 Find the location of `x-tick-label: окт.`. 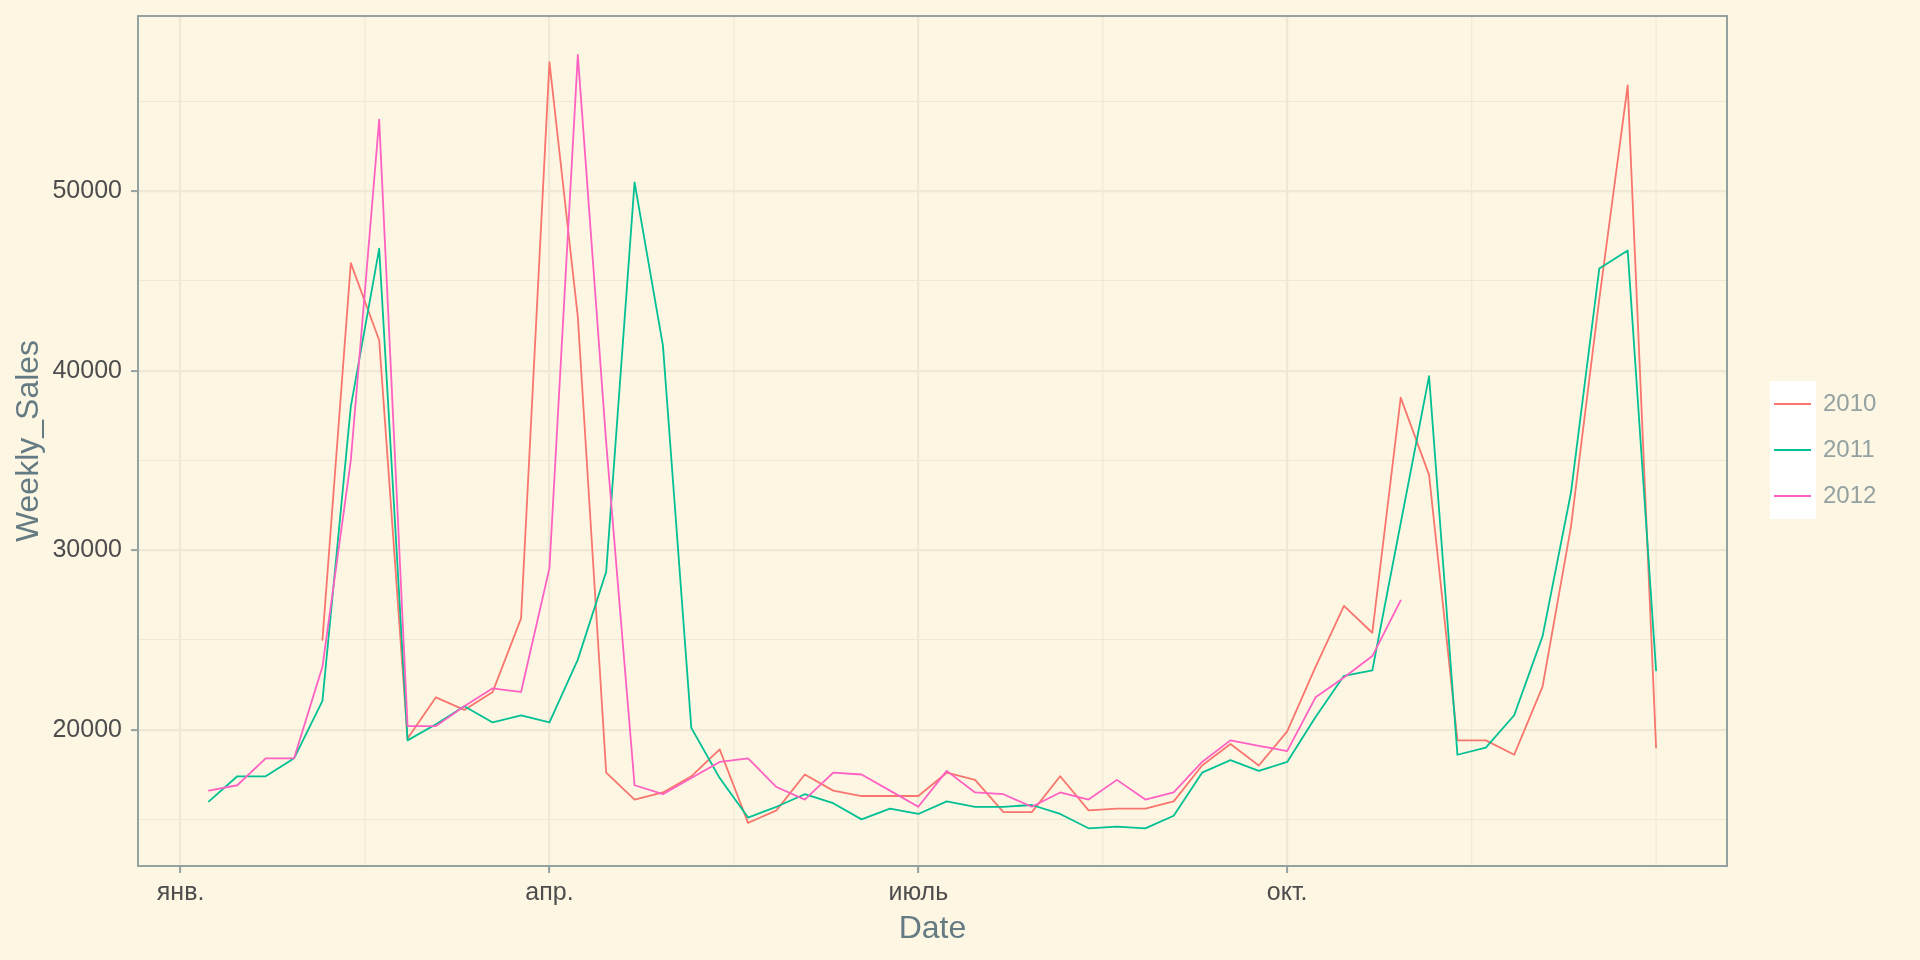

x-tick-label: окт. is located at coordinates (1287, 890).